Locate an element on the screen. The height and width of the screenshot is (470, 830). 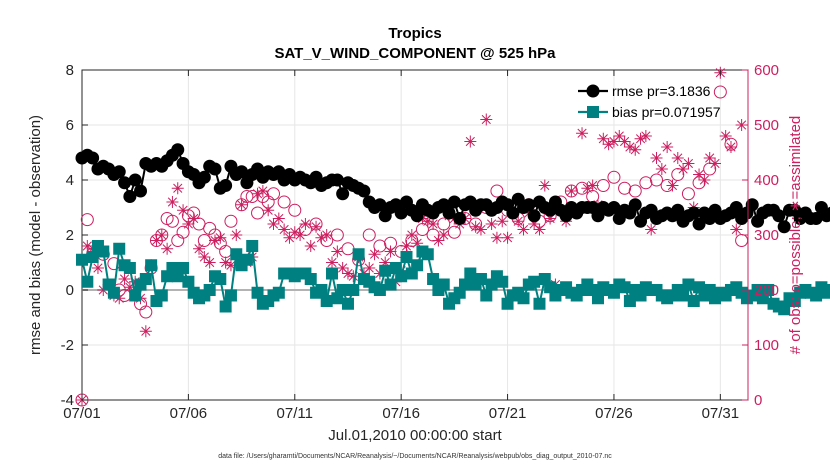
legend-bias-marker is located at coordinates (593, 112).